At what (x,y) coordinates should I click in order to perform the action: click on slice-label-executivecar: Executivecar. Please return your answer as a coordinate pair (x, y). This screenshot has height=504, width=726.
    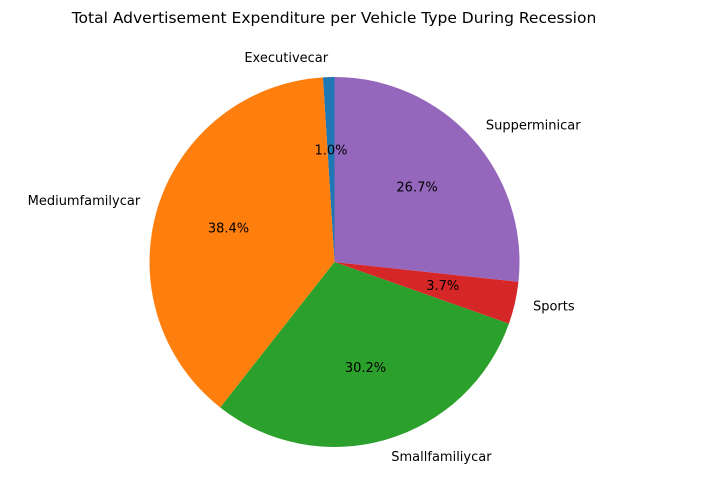
    Looking at the image, I should click on (286, 58).